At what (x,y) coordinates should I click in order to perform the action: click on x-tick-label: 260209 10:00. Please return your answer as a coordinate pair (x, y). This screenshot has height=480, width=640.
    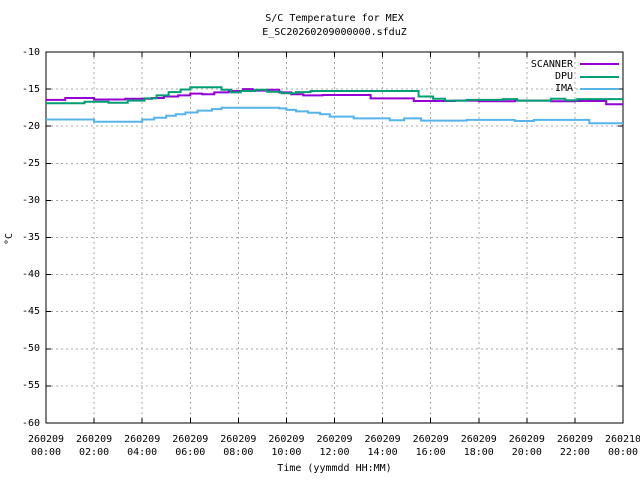
    Looking at the image, I should click on (286, 446).